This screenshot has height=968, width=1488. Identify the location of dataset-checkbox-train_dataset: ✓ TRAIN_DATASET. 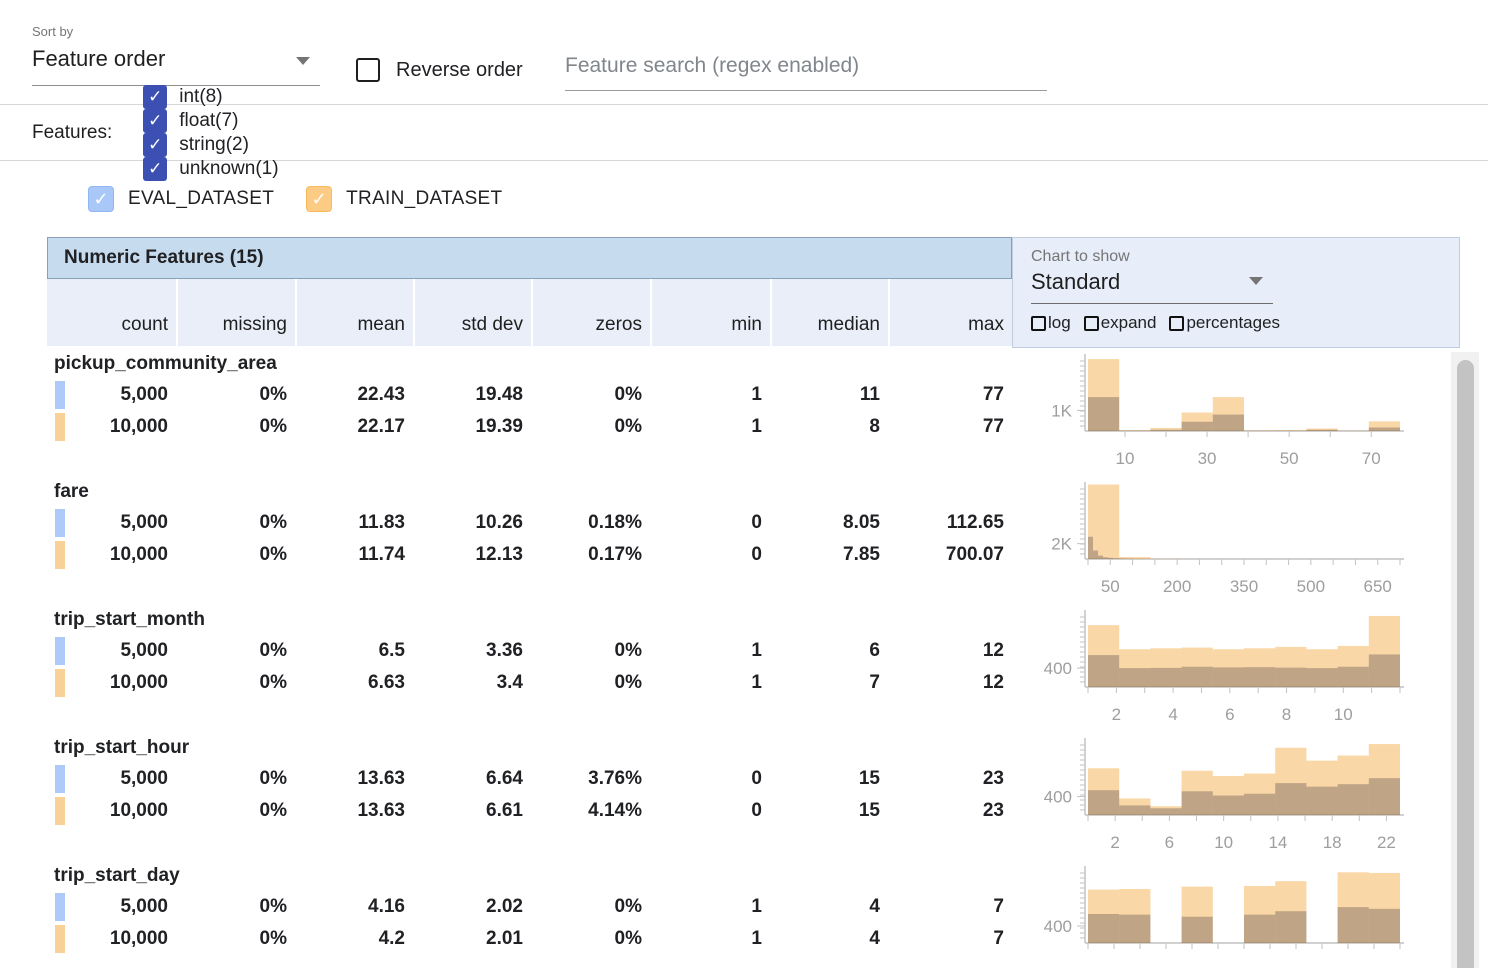
(404, 199).